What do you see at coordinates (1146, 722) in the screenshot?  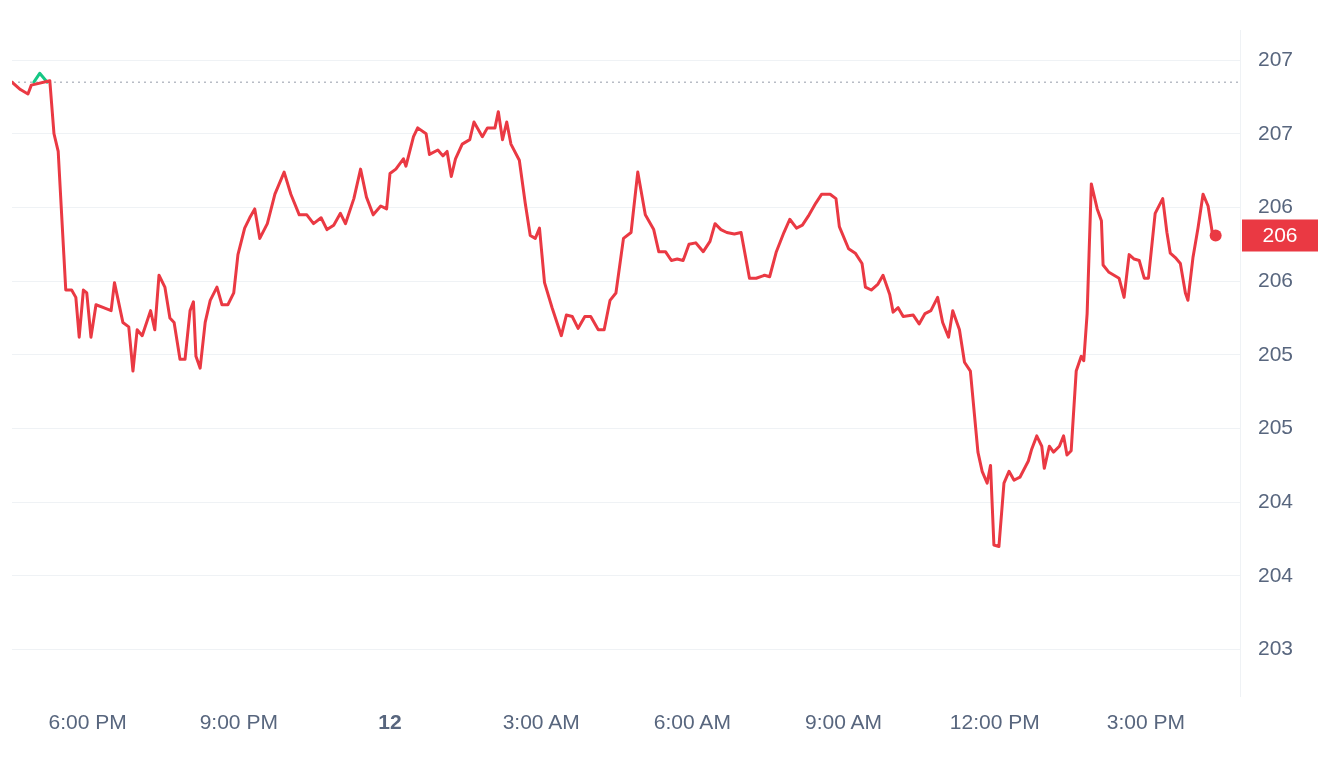 I see `x-tick-label: 3:00 PM` at bounding box center [1146, 722].